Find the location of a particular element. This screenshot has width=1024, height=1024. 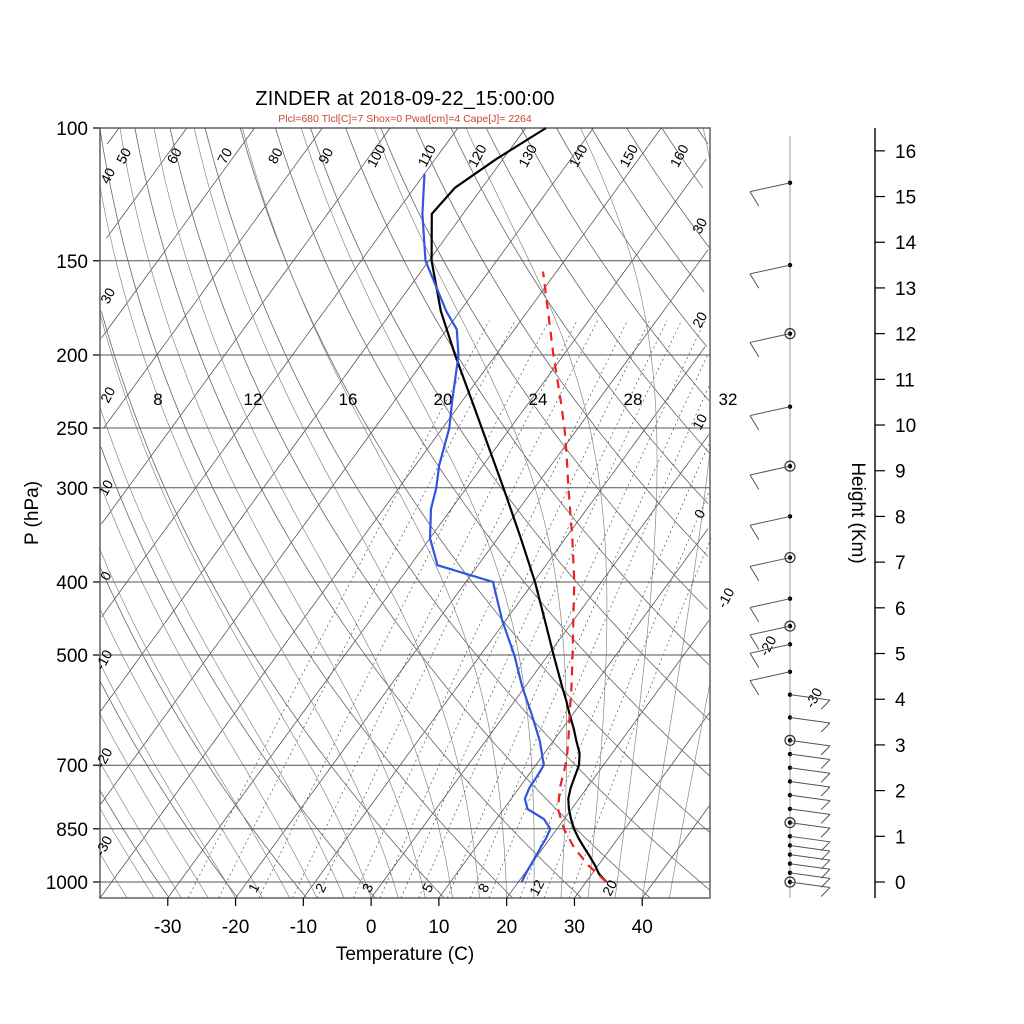

height-tick-label: 5 is located at coordinates (900, 655).